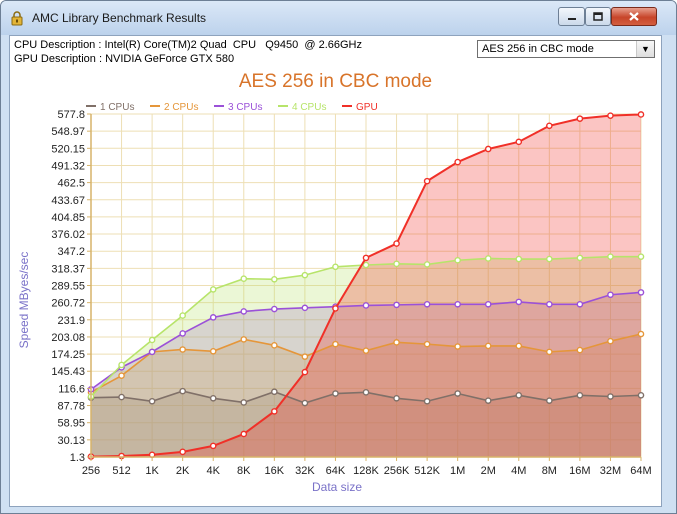 This screenshot has width=677, height=514. I want to click on title-bar: AMC Library Benchmark Results, so click(338, 18).